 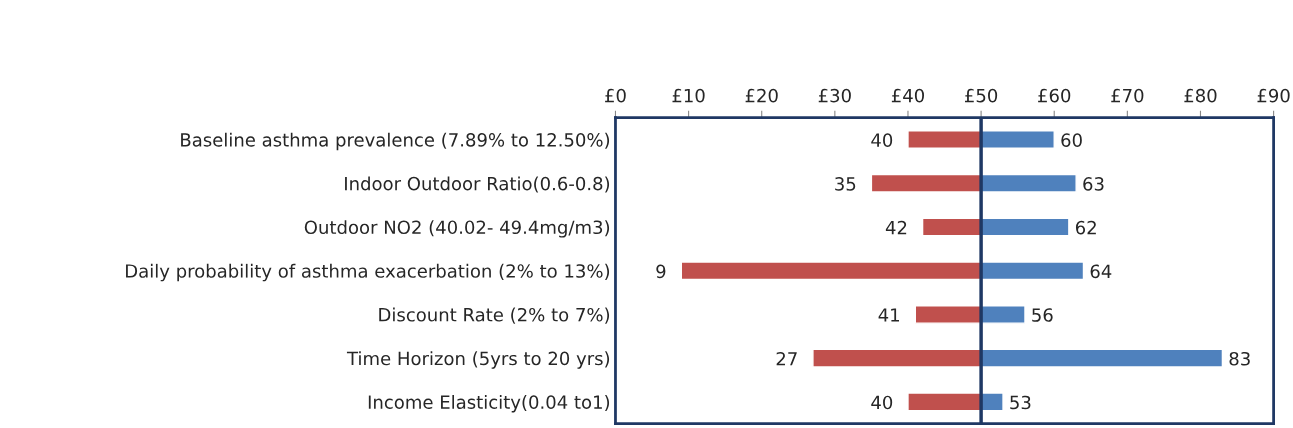 I want to click on data-label: 9, so click(x=661, y=271).